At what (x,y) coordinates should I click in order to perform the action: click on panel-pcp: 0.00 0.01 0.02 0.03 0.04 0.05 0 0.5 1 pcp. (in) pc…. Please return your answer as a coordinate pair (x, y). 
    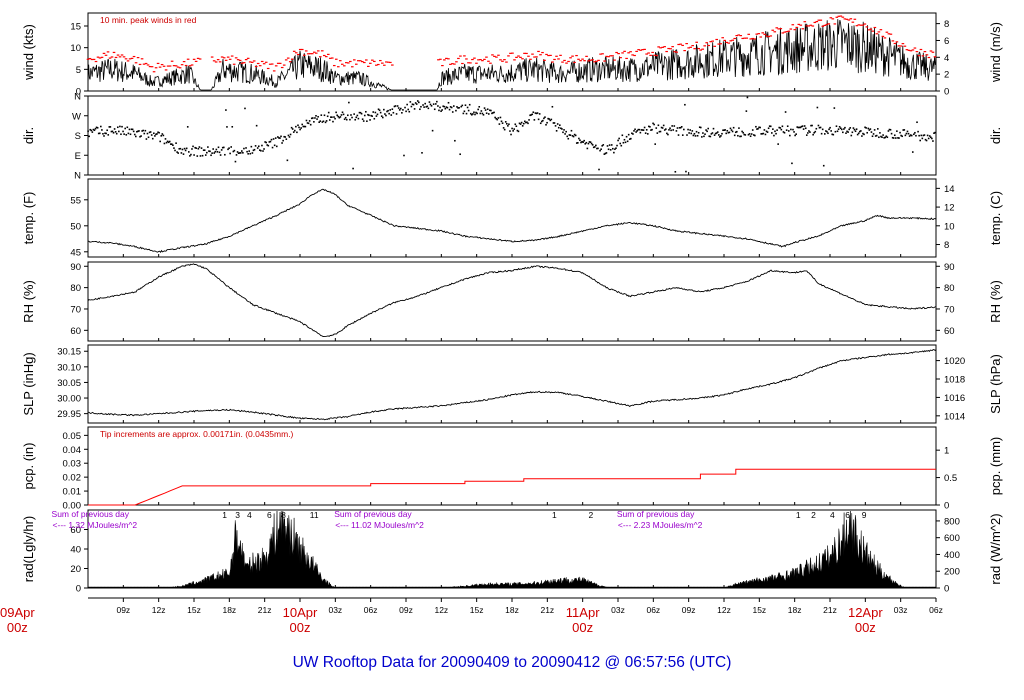
    Looking at the image, I should click on (512, 469).